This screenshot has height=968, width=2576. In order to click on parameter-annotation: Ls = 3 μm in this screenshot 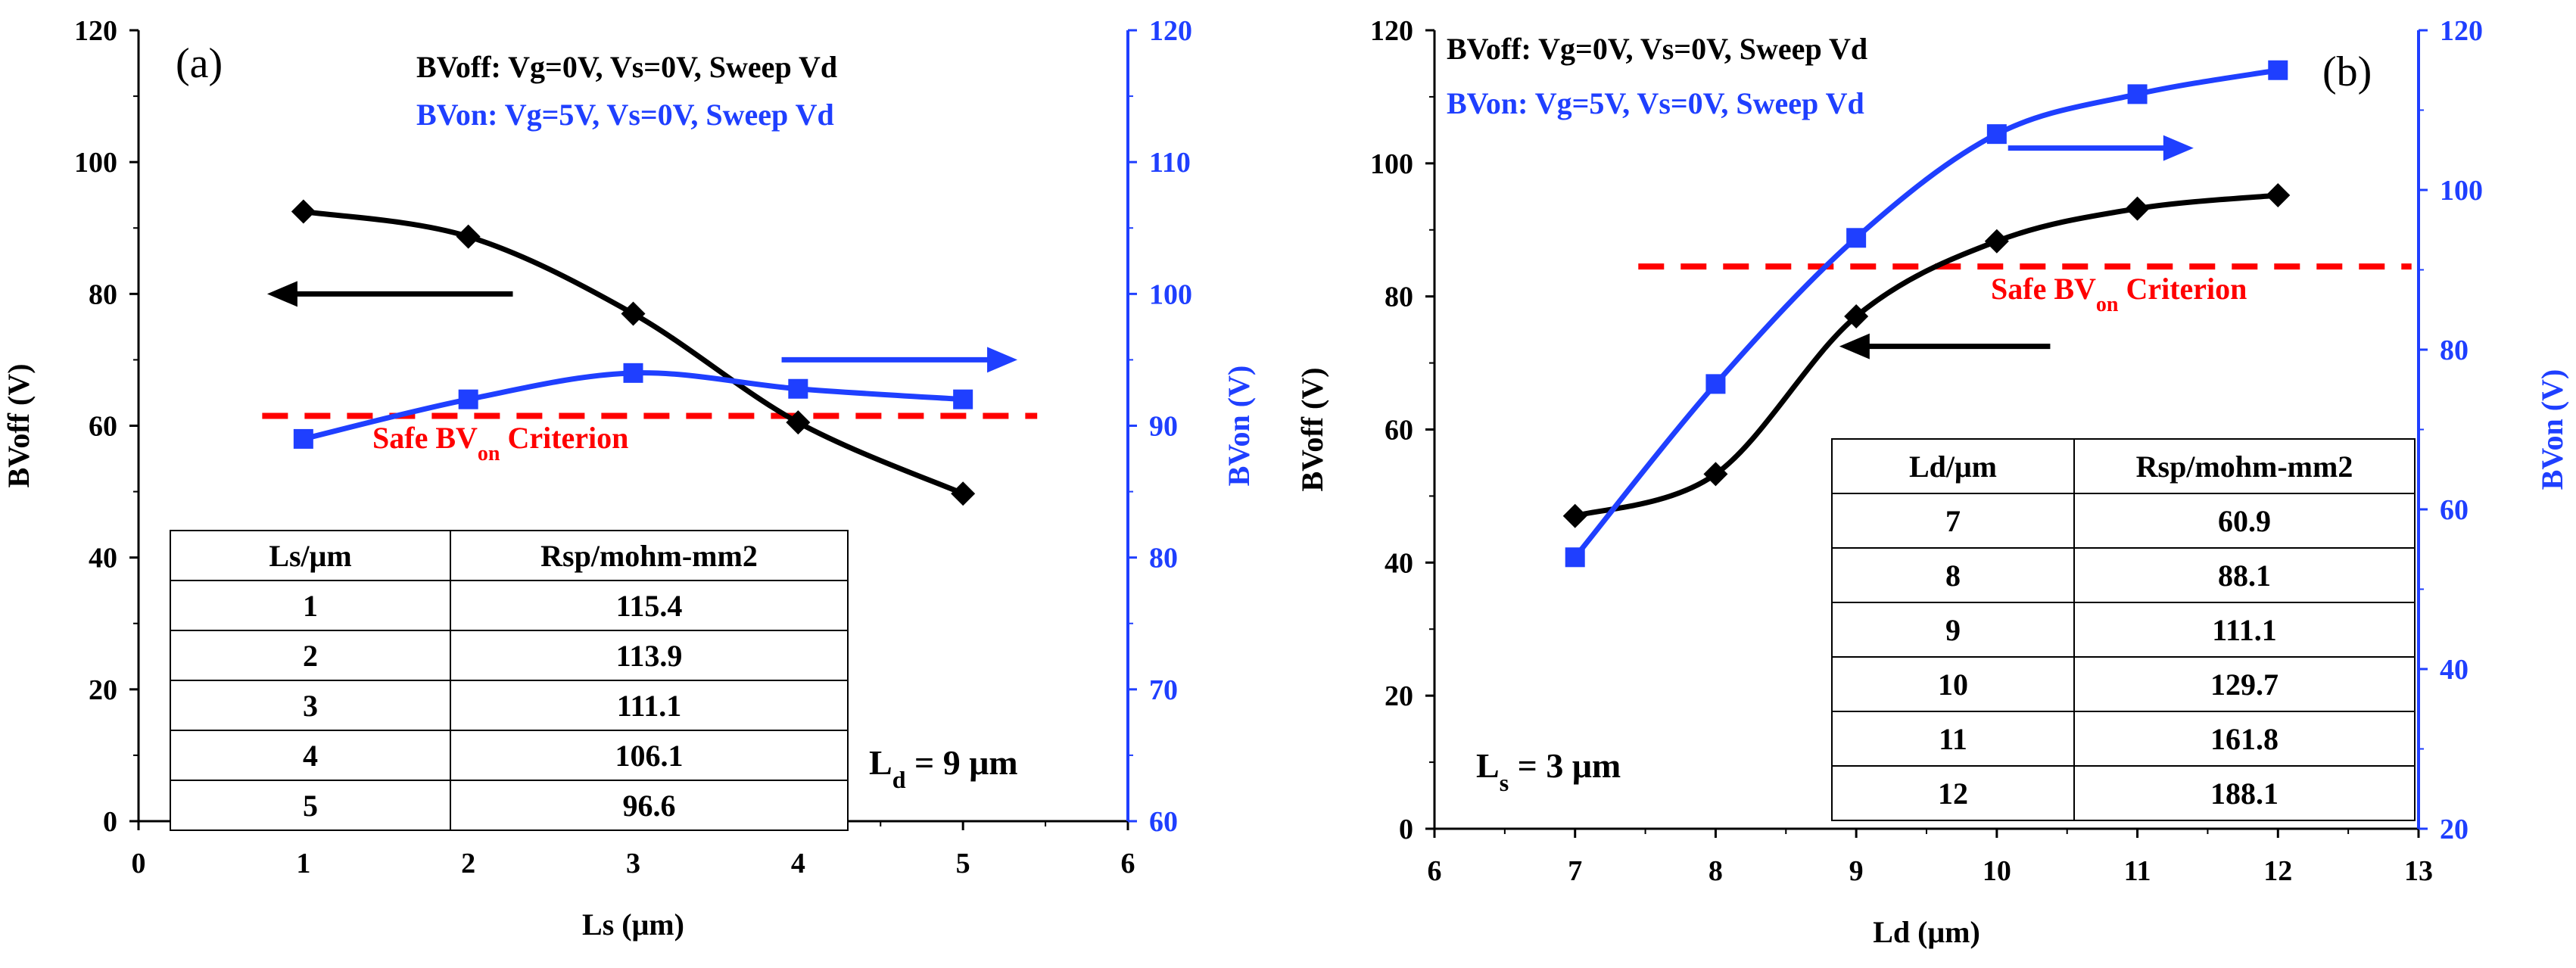, I will do `click(1548, 771)`.